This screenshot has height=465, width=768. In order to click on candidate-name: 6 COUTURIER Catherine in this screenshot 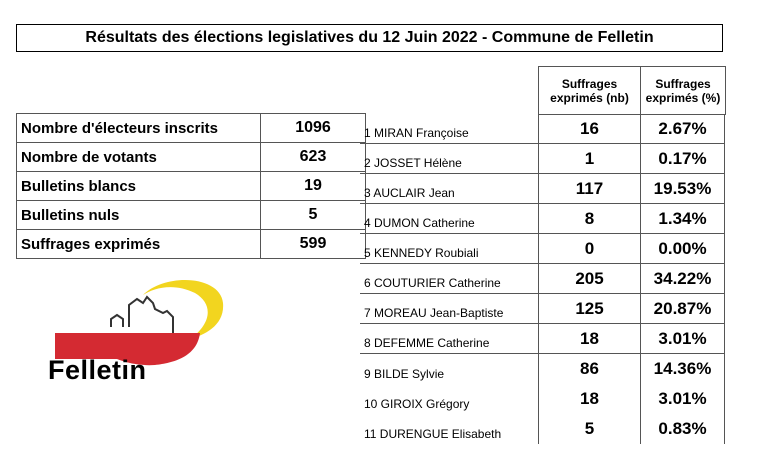, I will do `click(449, 279)`.